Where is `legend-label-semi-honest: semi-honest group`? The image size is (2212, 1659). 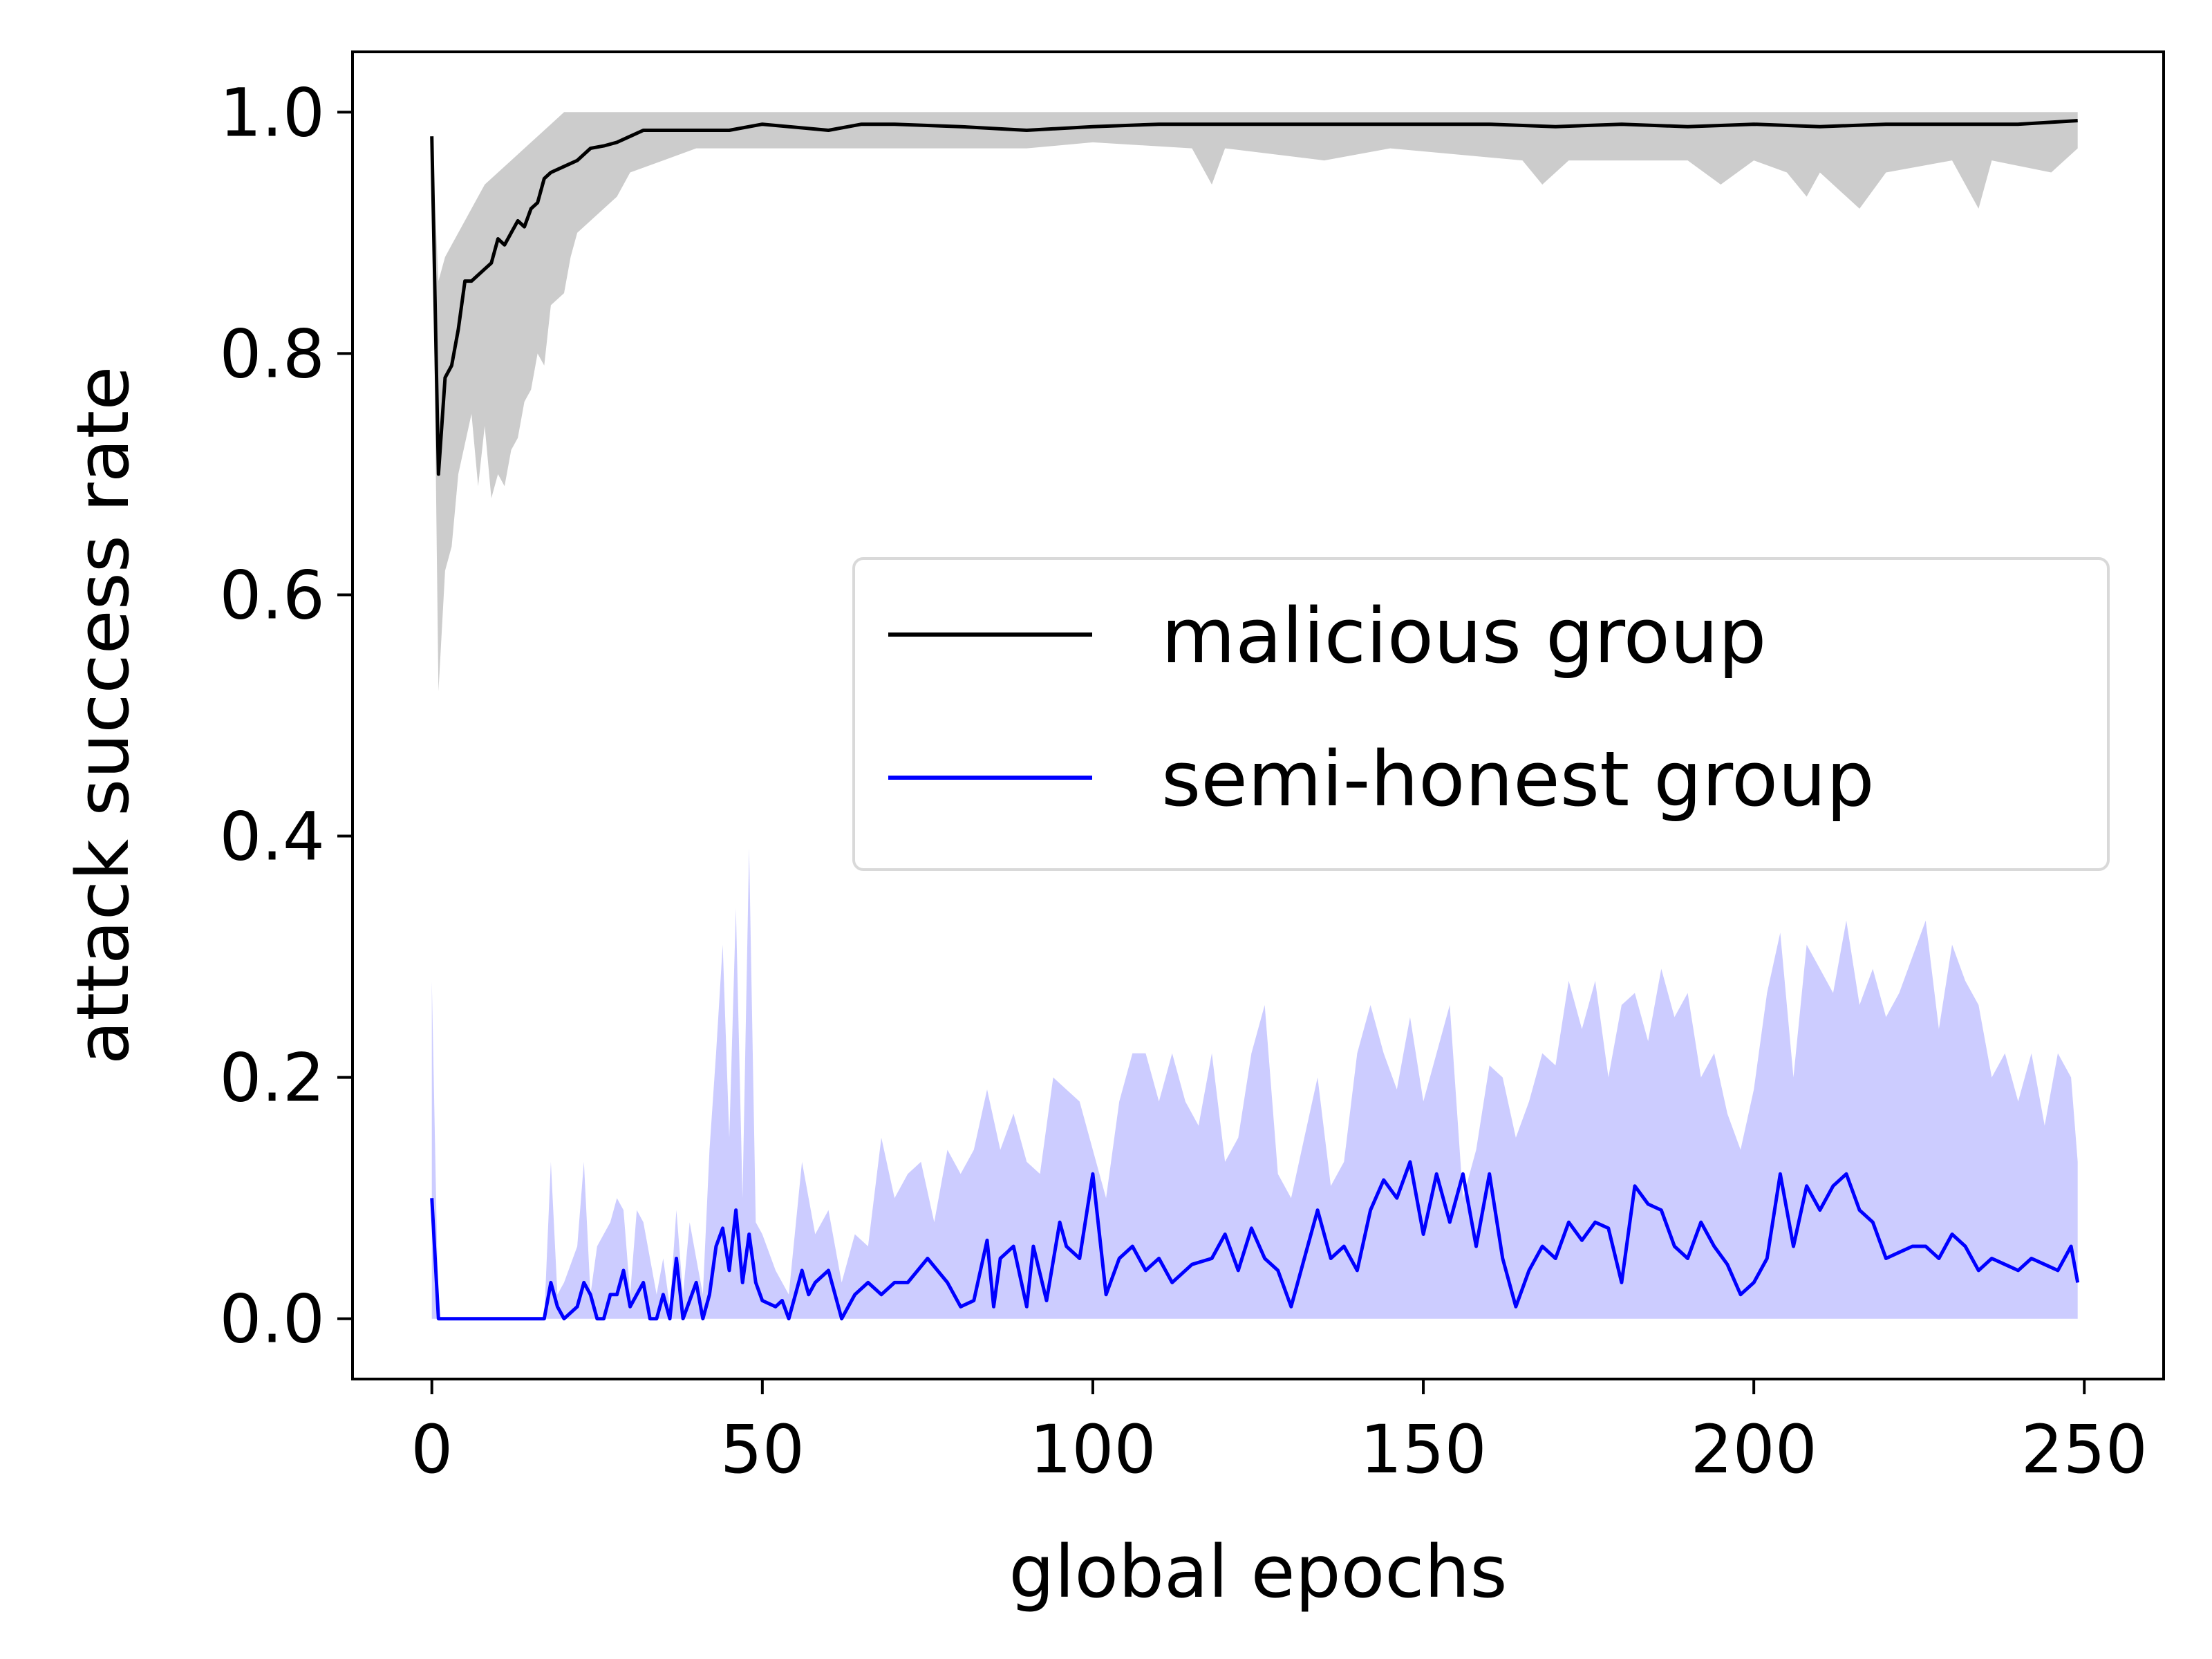 legend-label-semi-honest: semi-honest group is located at coordinates (1518, 779).